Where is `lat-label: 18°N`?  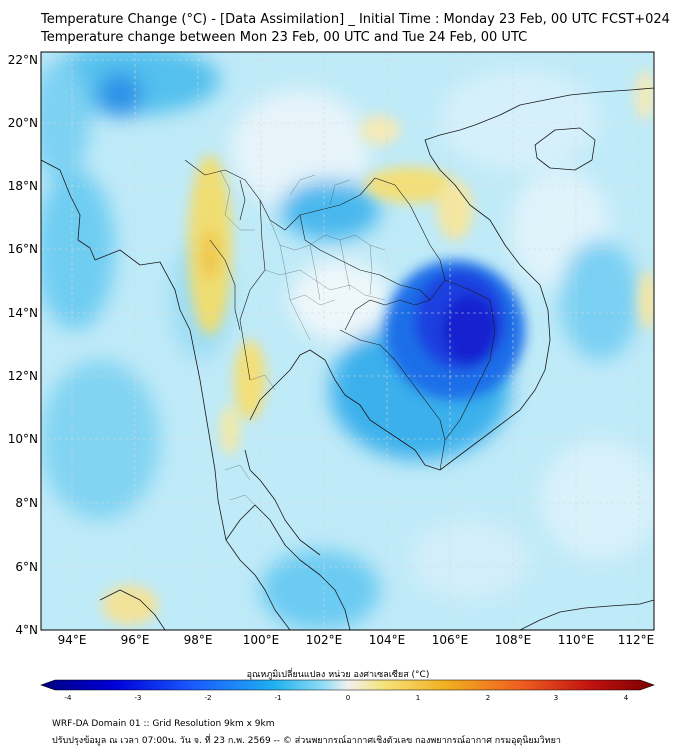 lat-label: 18°N is located at coordinates (23, 186).